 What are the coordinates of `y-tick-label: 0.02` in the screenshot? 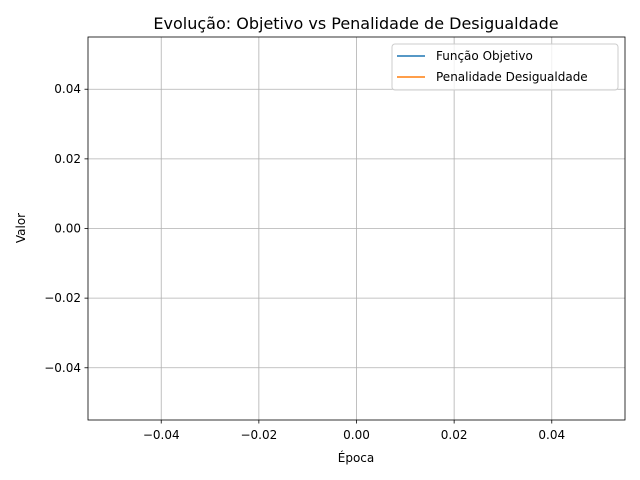 It's located at (67, 159).